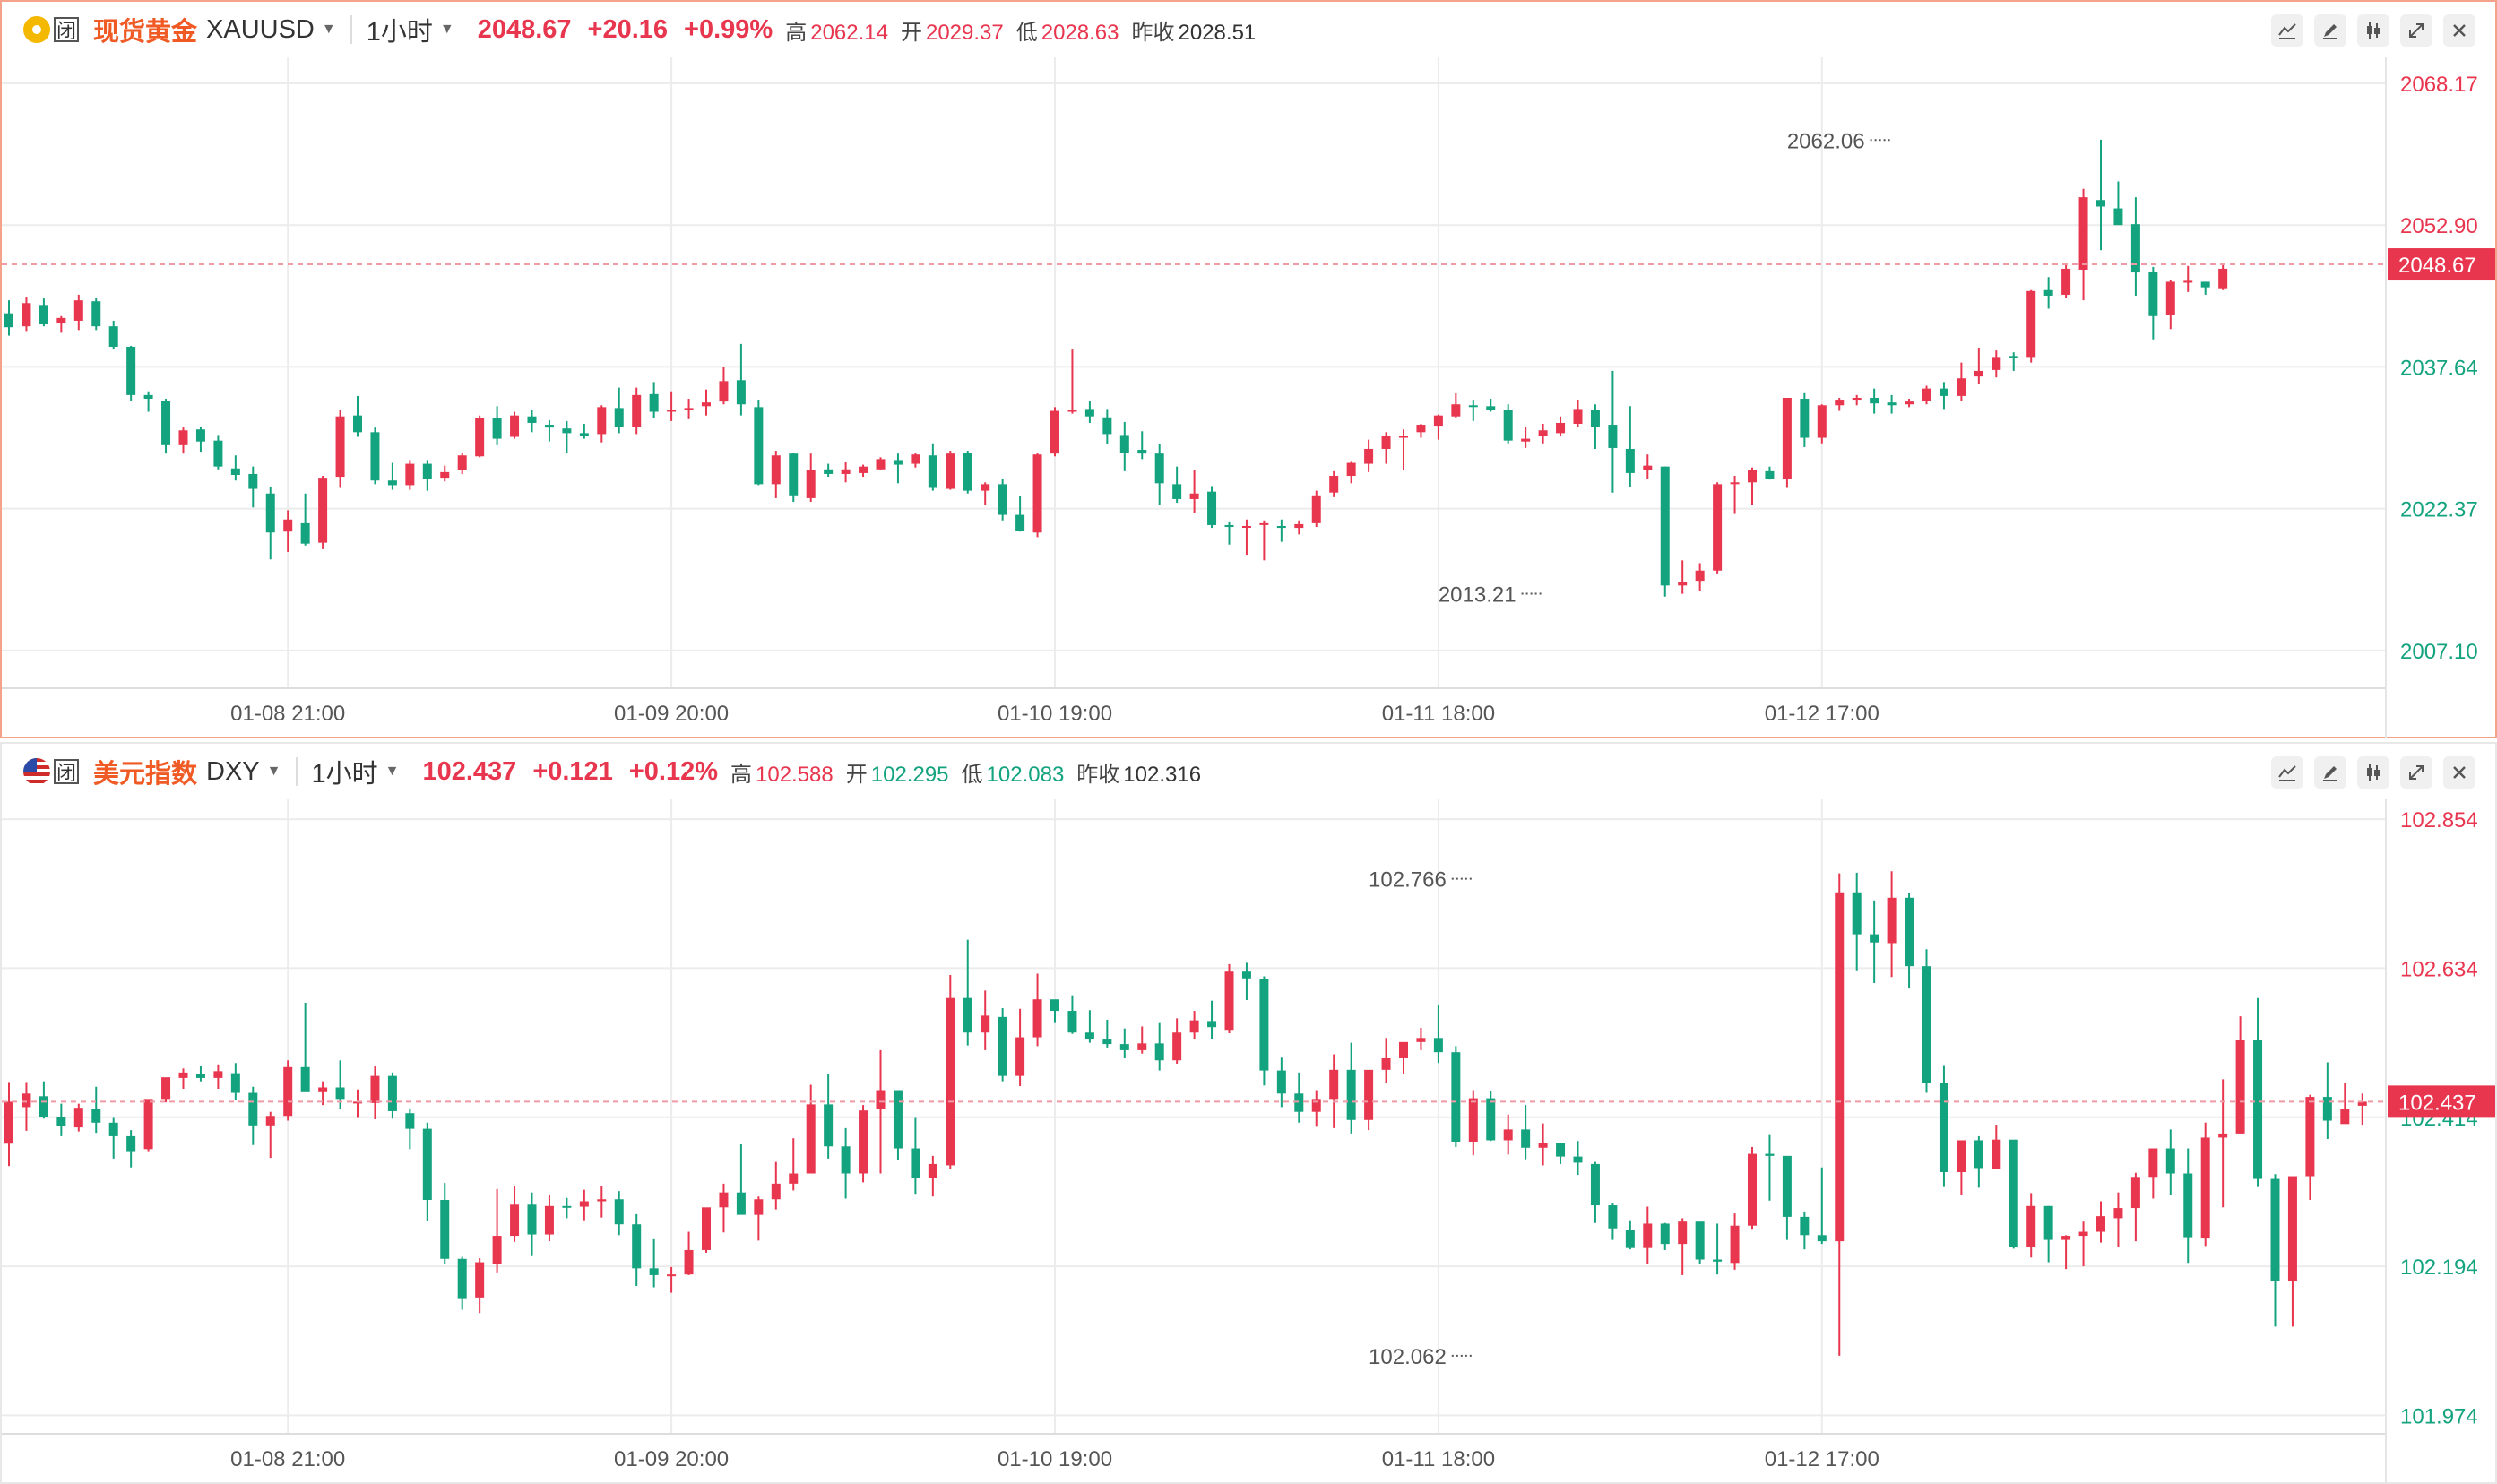 The height and width of the screenshot is (1484, 2497). I want to click on symbol-code: DXY, so click(233, 771).